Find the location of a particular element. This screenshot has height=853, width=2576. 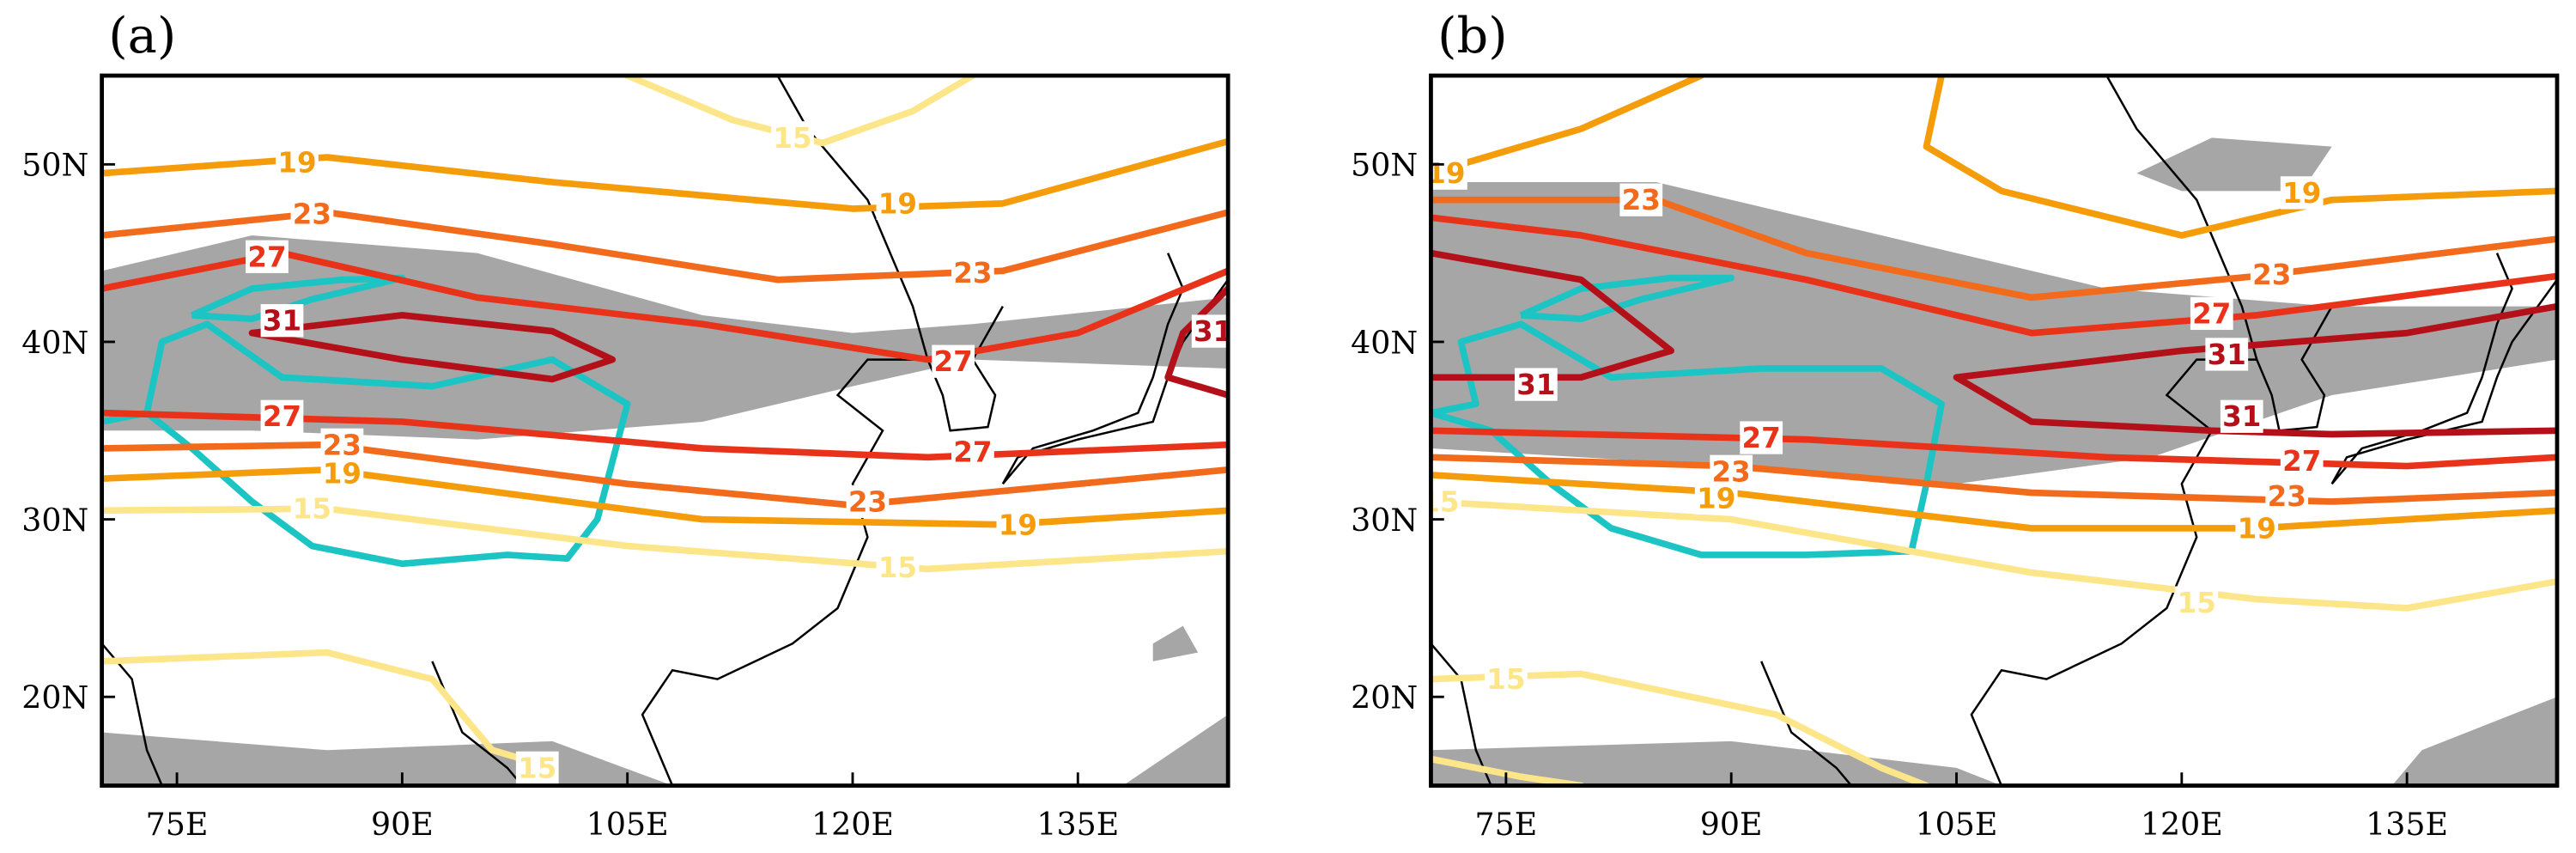

y-tick-label: 30N is located at coordinates (55, 520).